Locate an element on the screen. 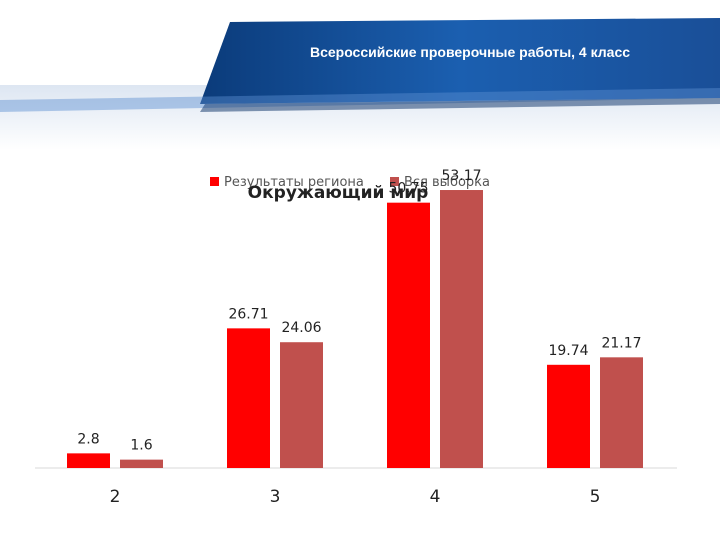 The height and width of the screenshot is (540, 720). legend-label-2: Вся выборка is located at coordinates (447, 182).